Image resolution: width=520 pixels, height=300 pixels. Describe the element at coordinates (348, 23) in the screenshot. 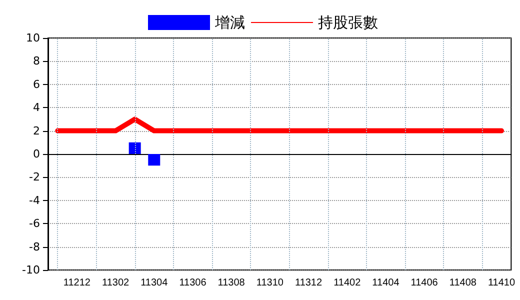

I see `legend-label: 持股張數` at that location.